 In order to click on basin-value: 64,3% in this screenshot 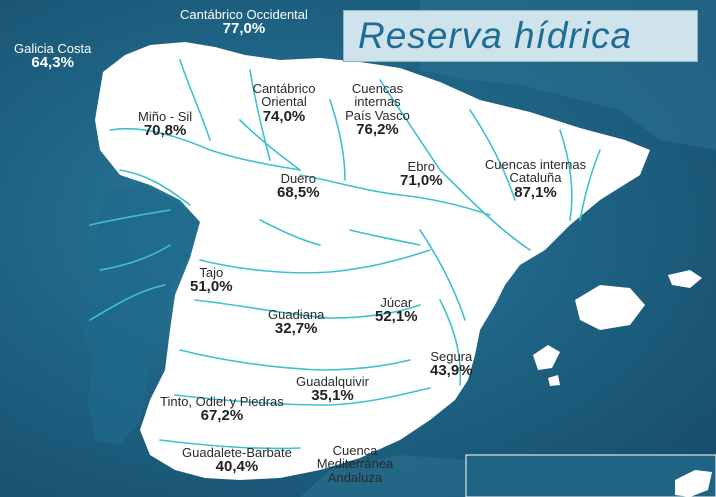, I will do `click(52, 63)`.